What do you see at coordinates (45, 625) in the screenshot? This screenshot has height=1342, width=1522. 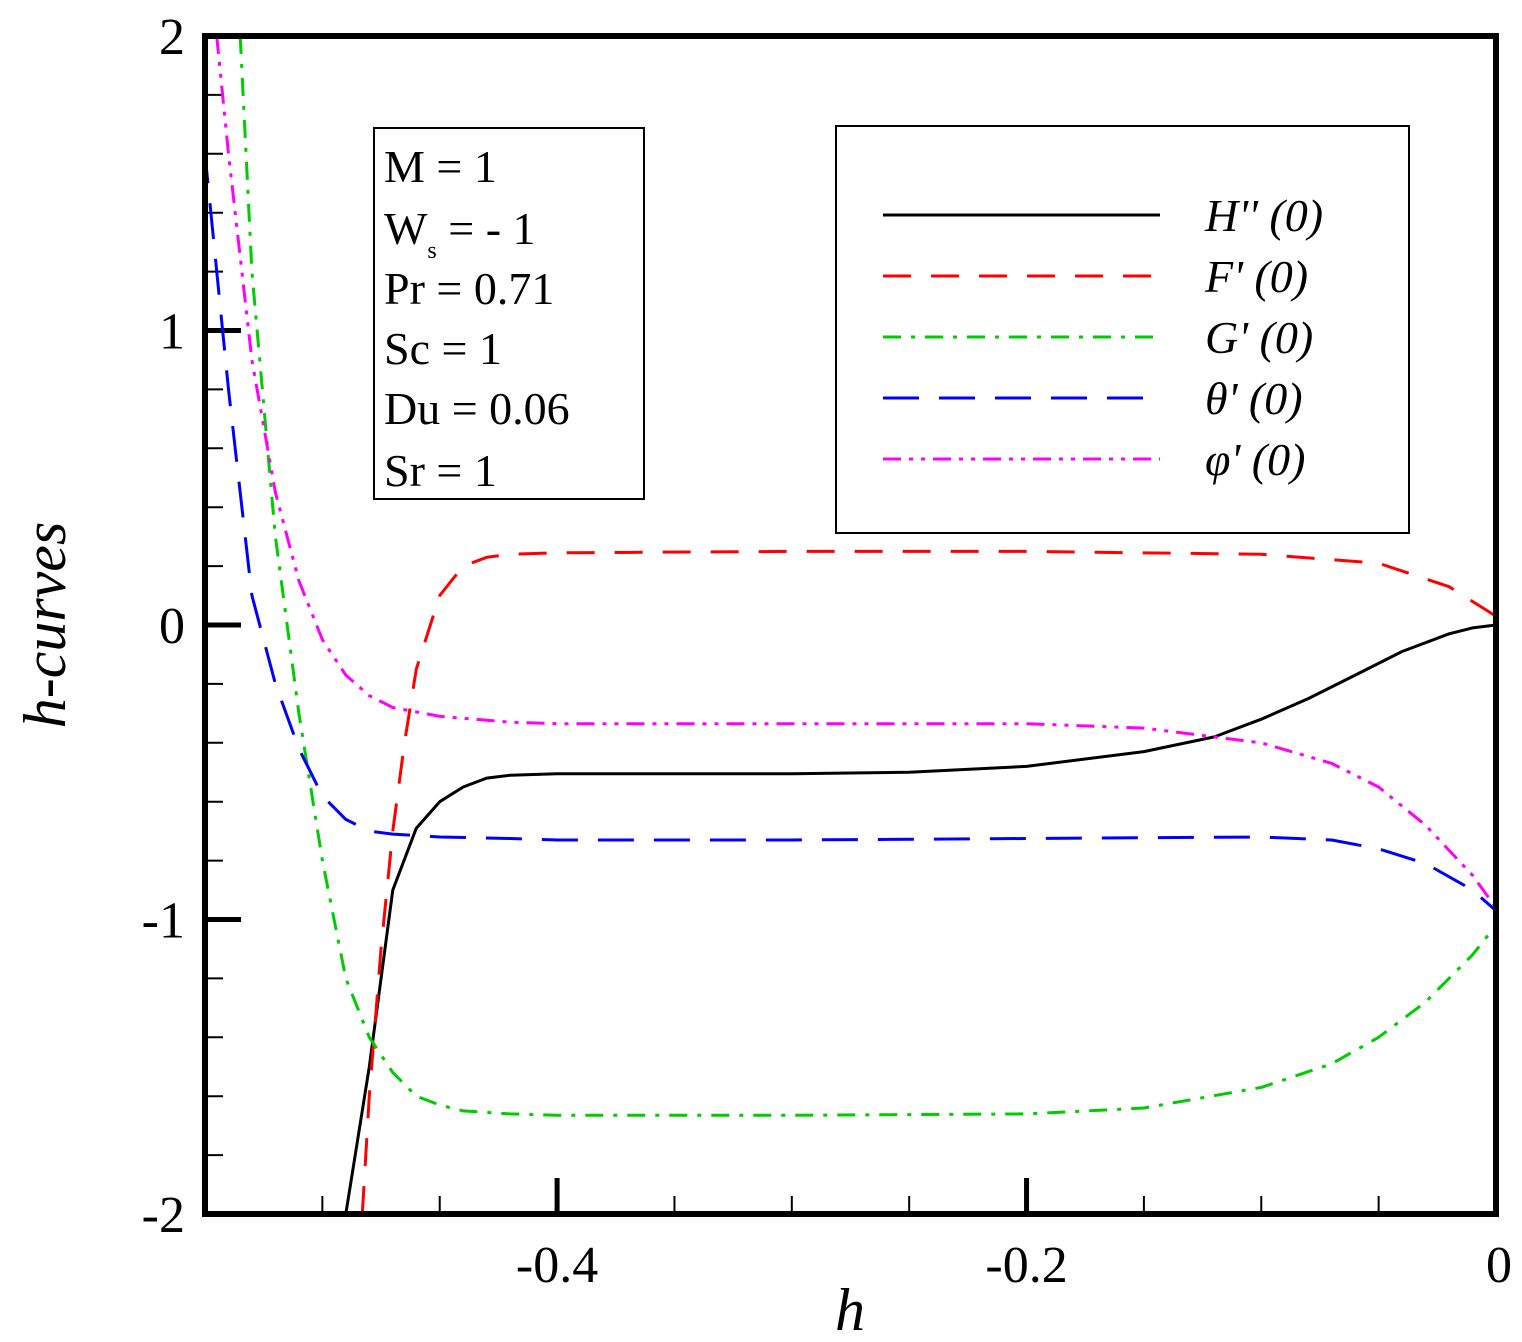 I see `y-axis-title: h-curves` at bounding box center [45, 625].